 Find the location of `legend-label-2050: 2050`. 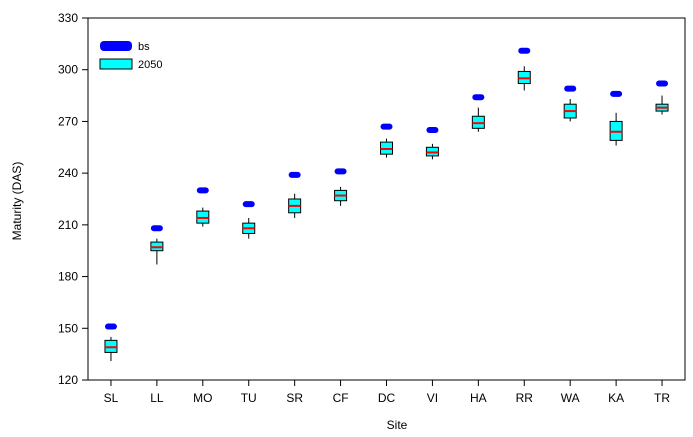

legend-label-2050: 2050 is located at coordinates (150, 65).